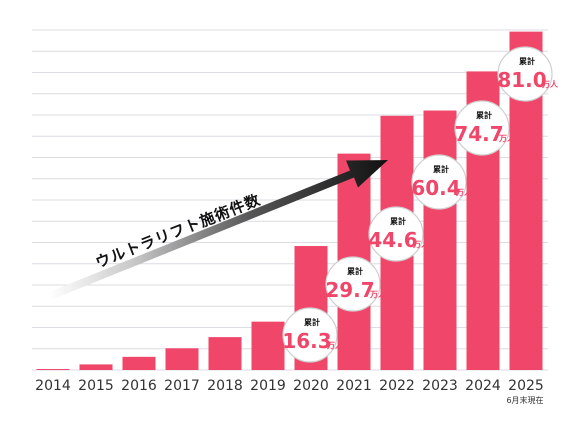 This screenshot has width=580, height=433. Describe the element at coordinates (139, 386) in the screenshot. I see `x-tick-2016: 2016` at that location.